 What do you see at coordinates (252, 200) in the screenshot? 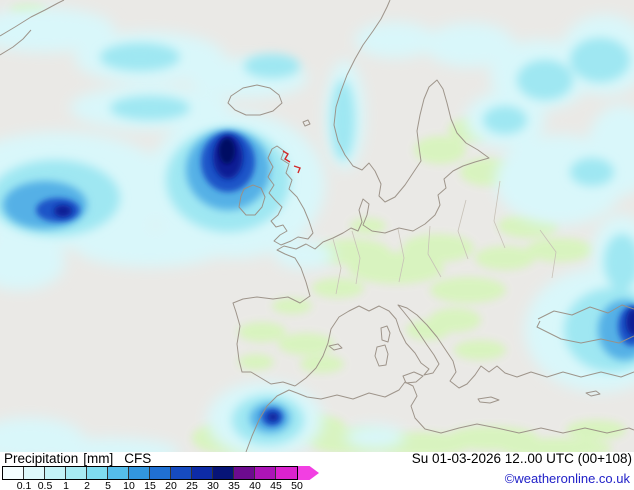
I see `coast-ireland` at bounding box center [252, 200].